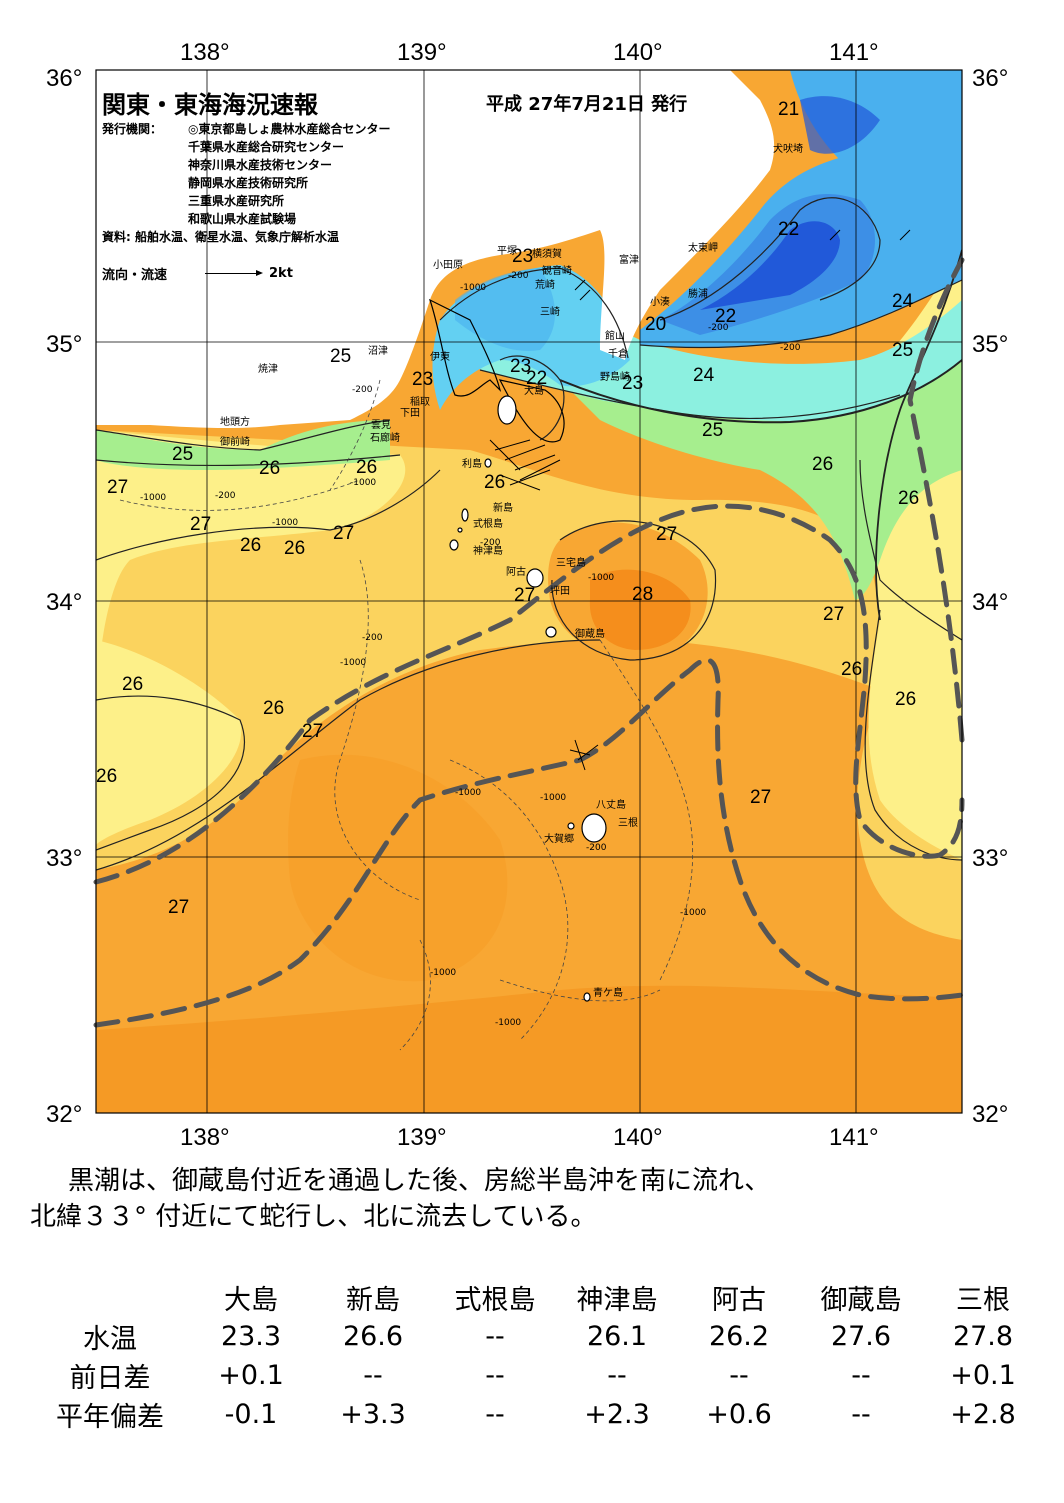 This screenshot has width=1064, height=1503. Describe the element at coordinates (488, 550) in the screenshot. I see `place-kouzushima: 神津島` at that location.